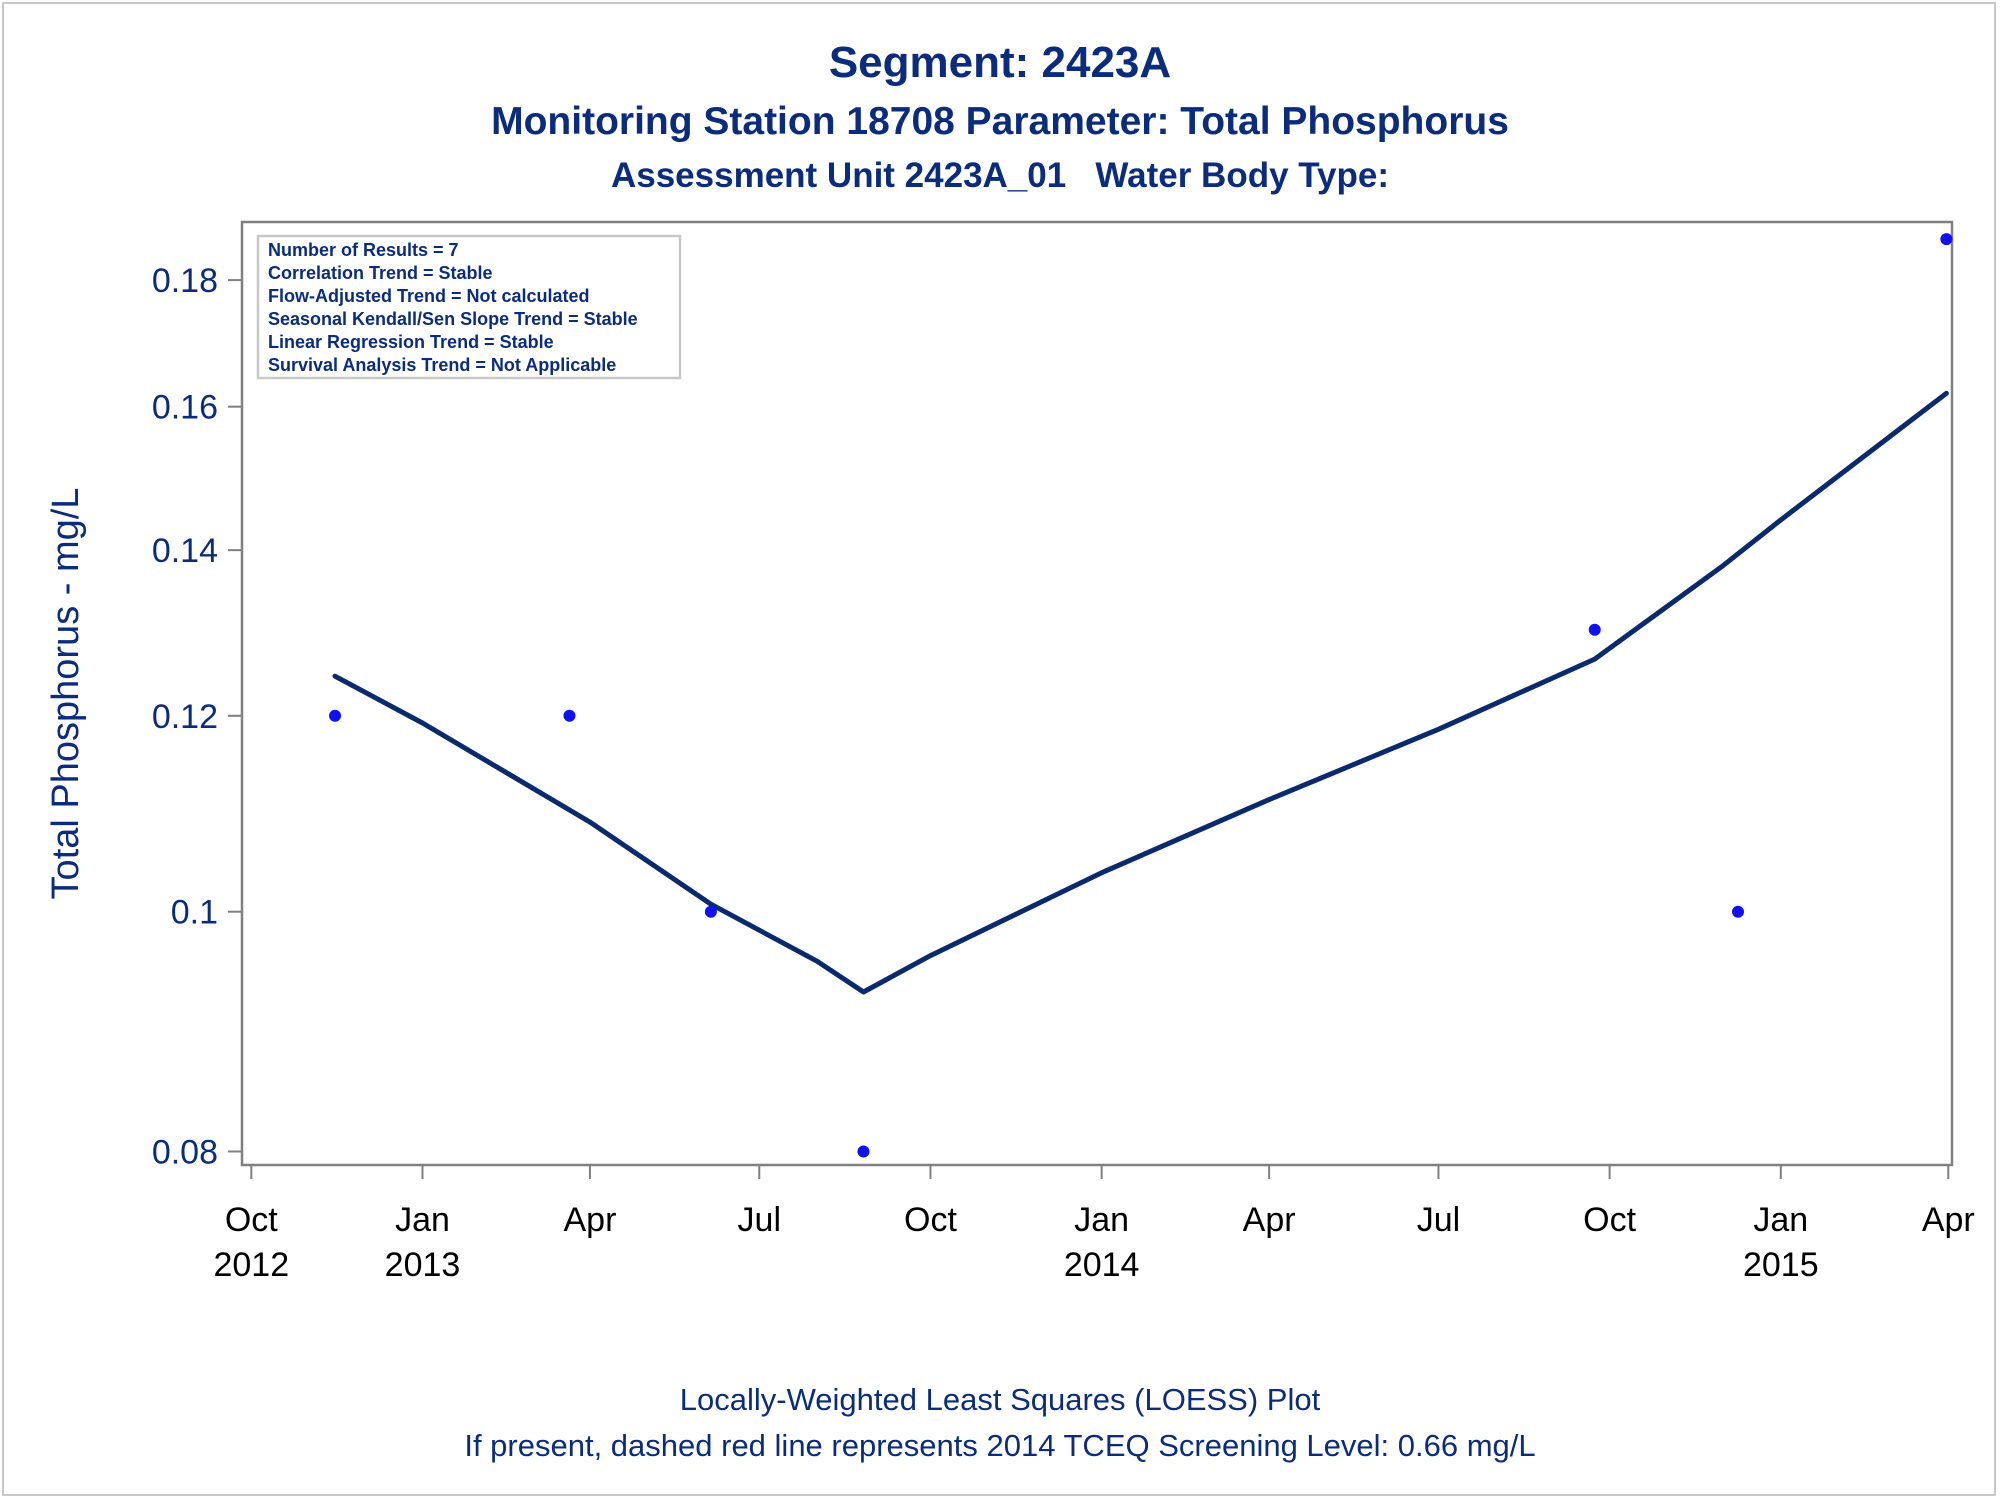 The image size is (2000, 1500). What do you see at coordinates (185, 281) in the screenshot?
I see `y-tick-label: 0.18` at bounding box center [185, 281].